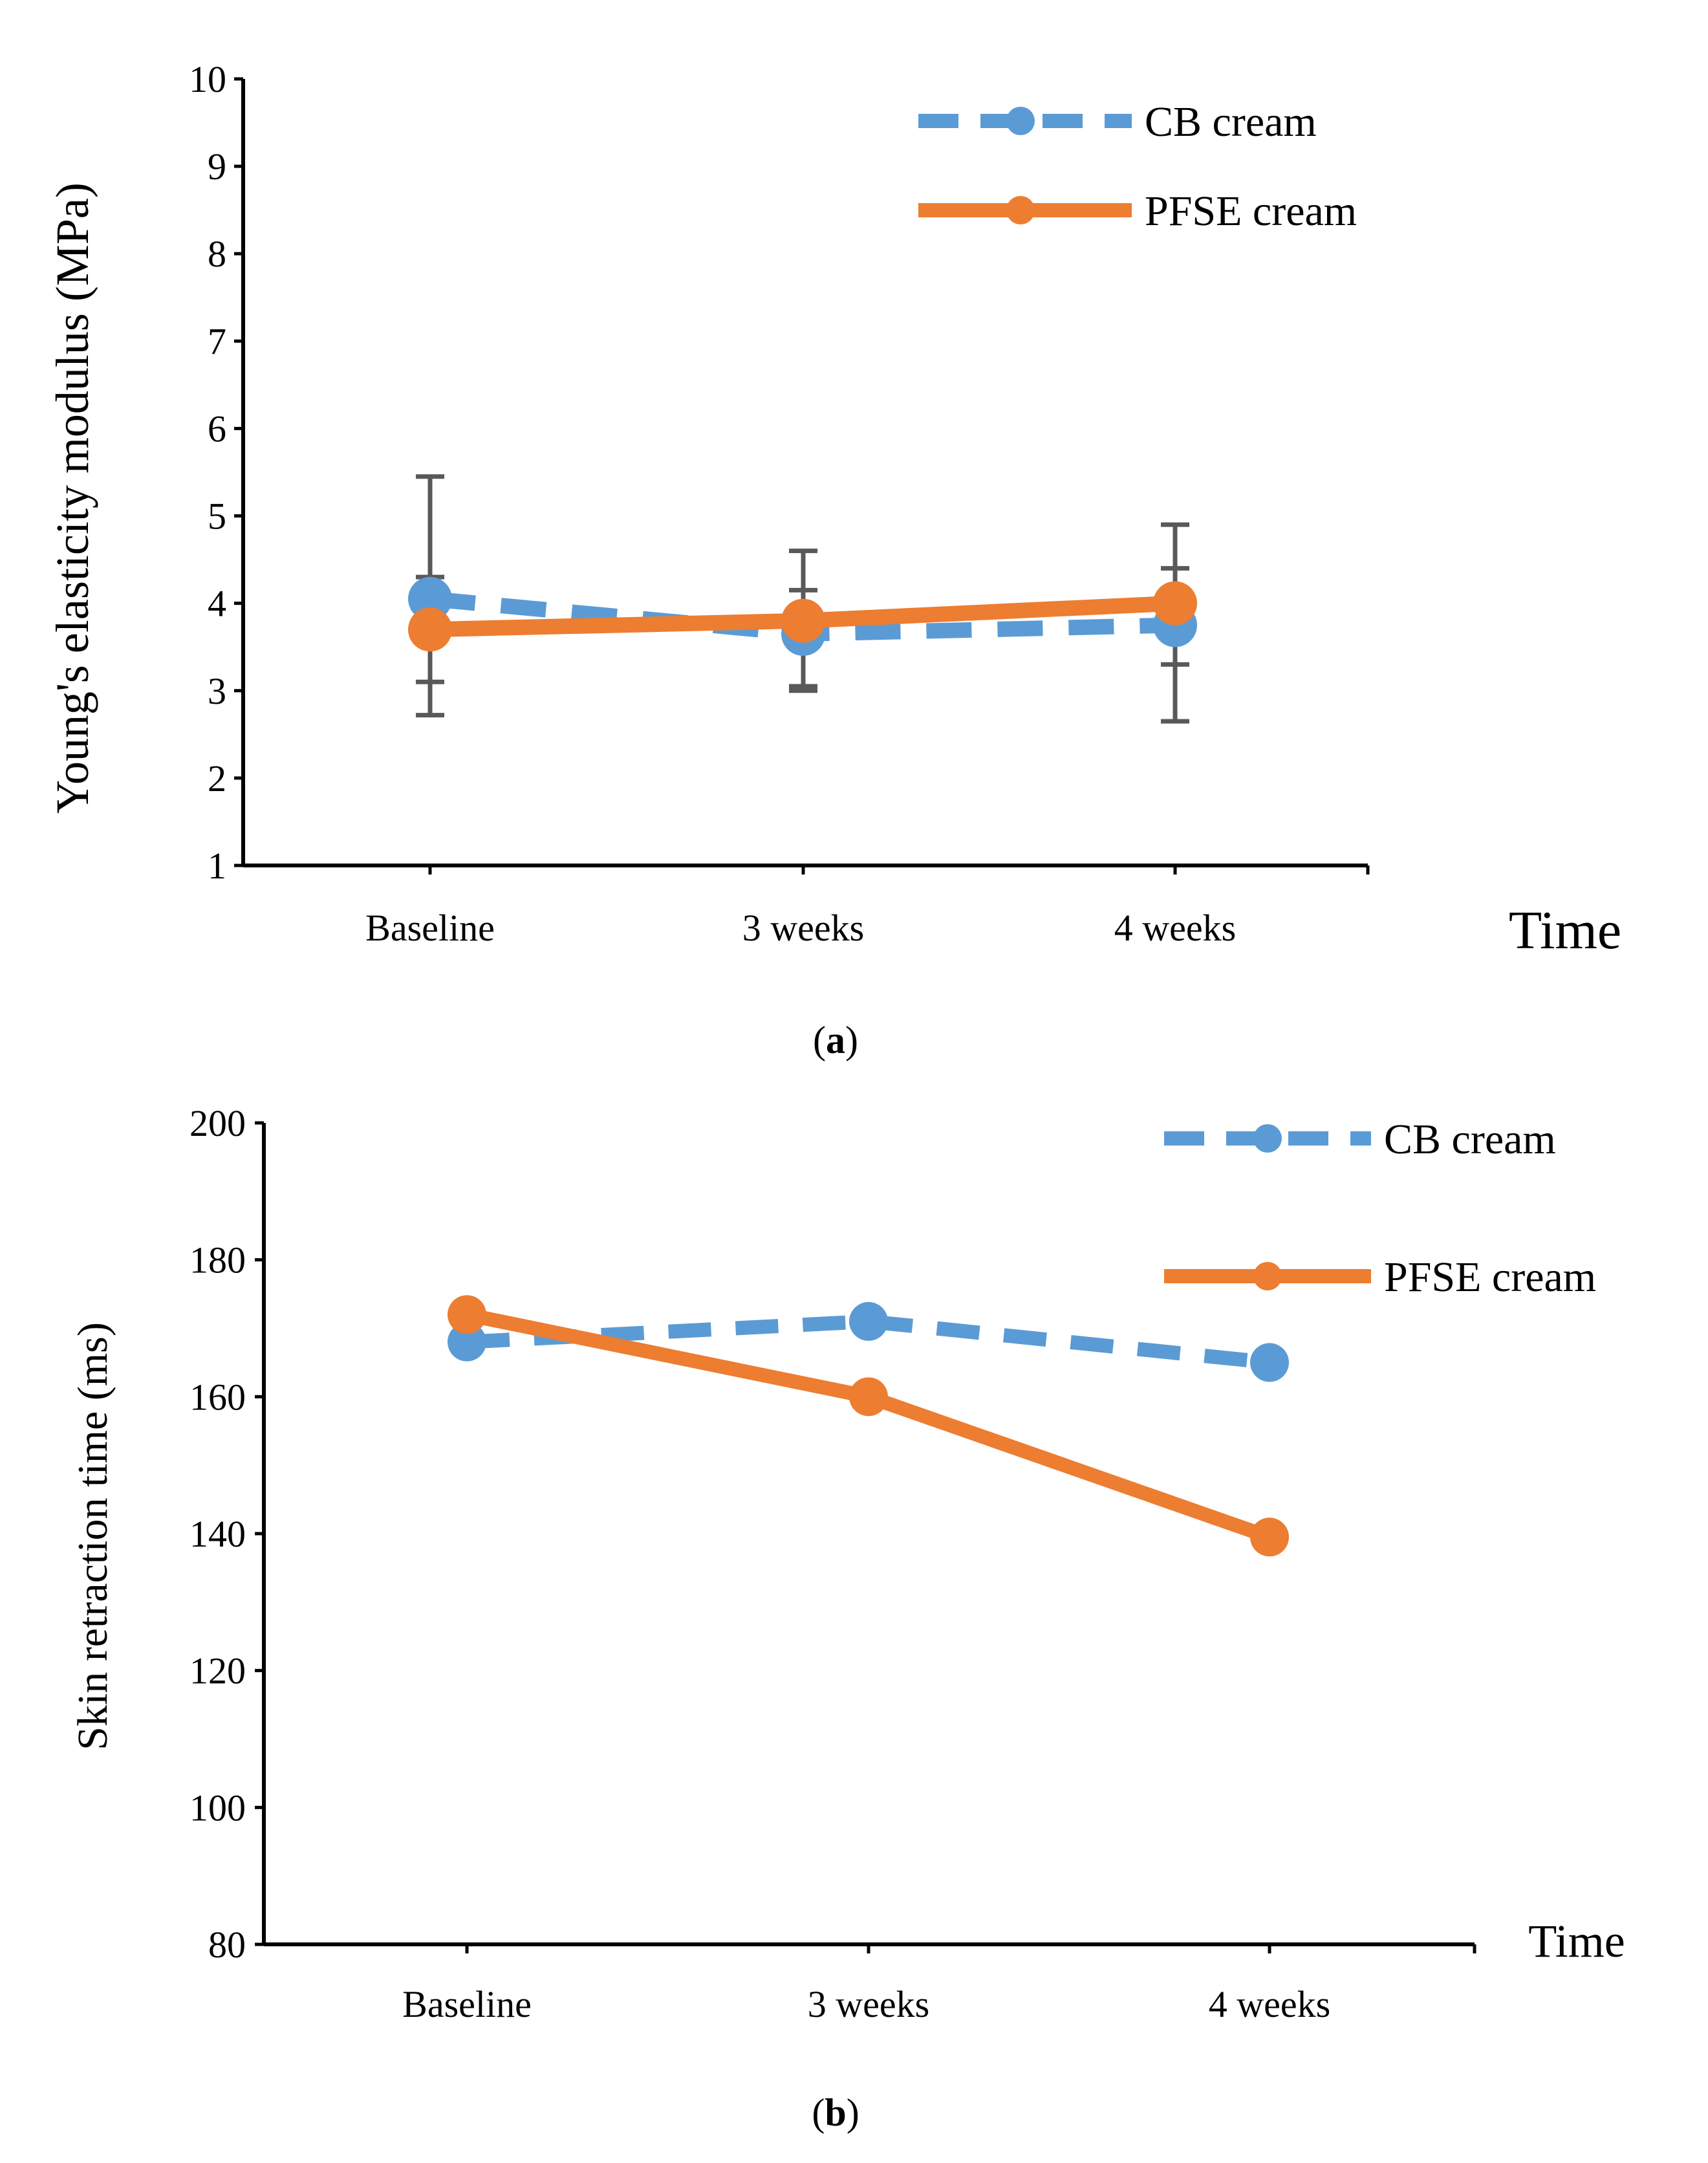 This screenshot has width=1708, height=2163. I want to click on panel-b-y-tick-labels: 80 100 120 140 160 180 200, so click(218, 1534).